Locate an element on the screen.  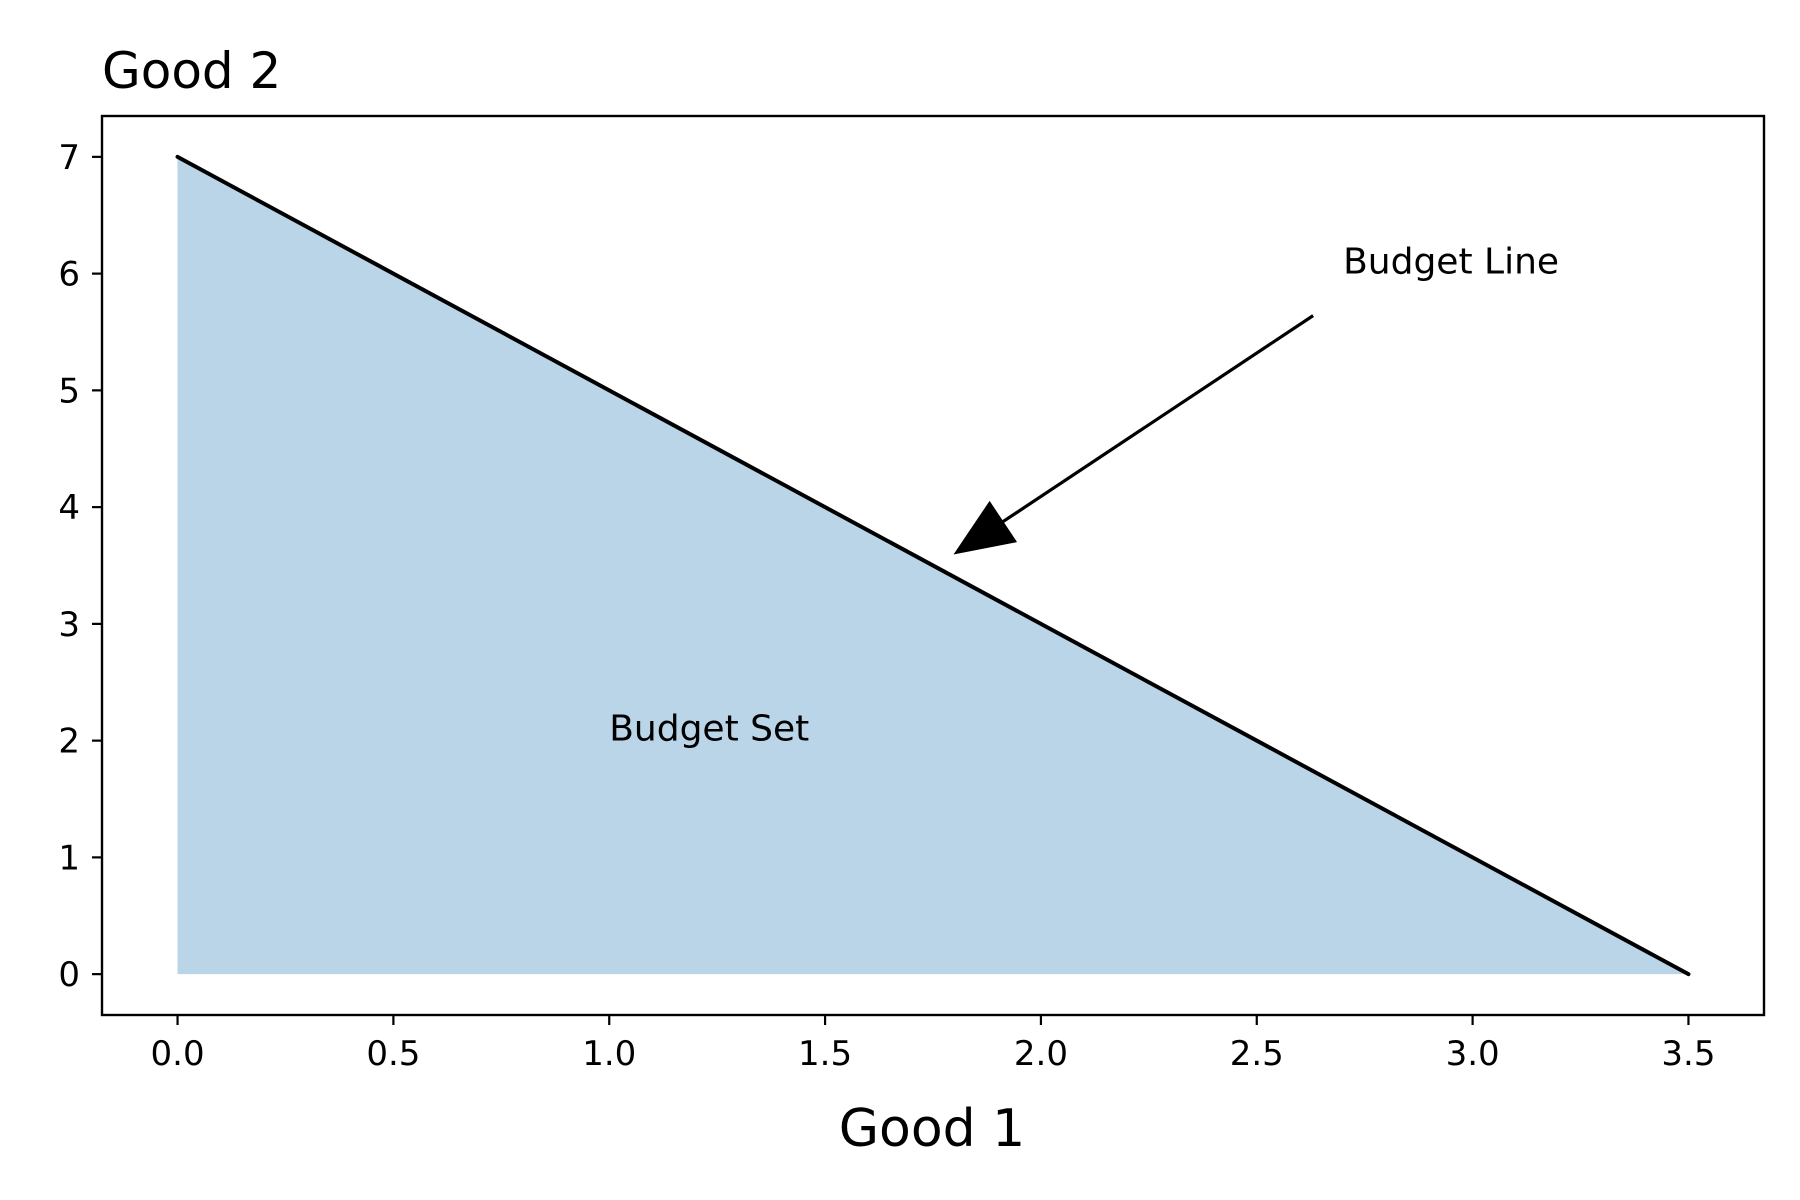
annotation-arrow-shaft is located at coordinates (1158, 419).